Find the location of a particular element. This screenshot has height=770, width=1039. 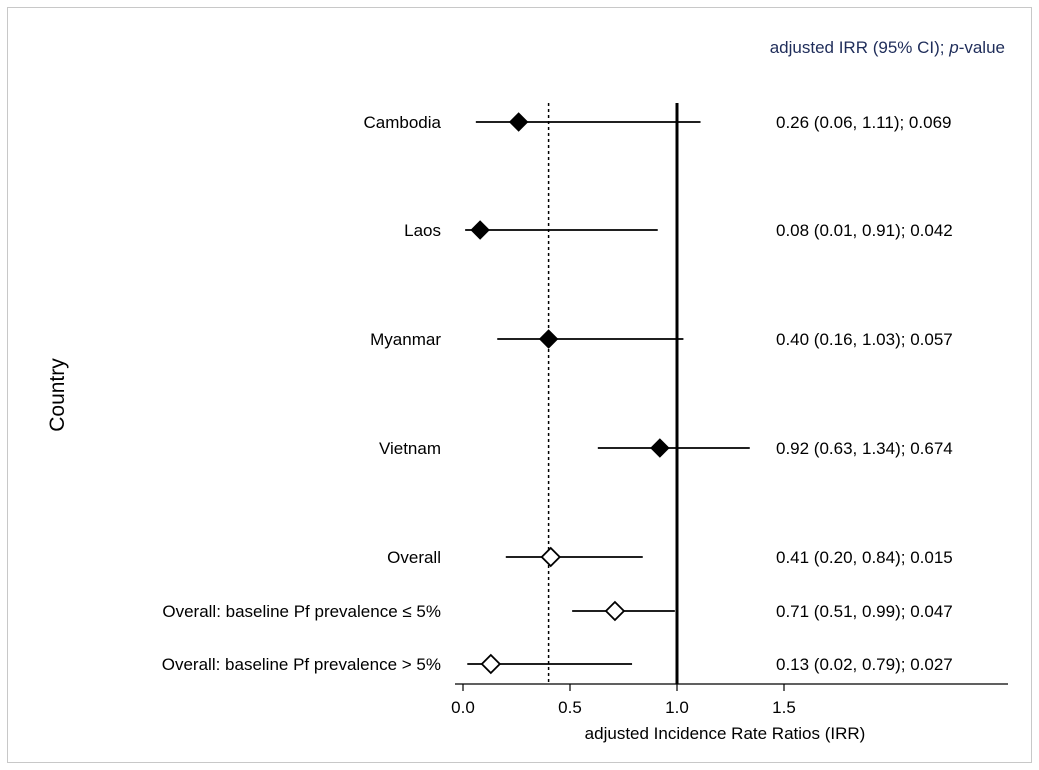

row-label: Myanmar is located at coordinates (405, 339).